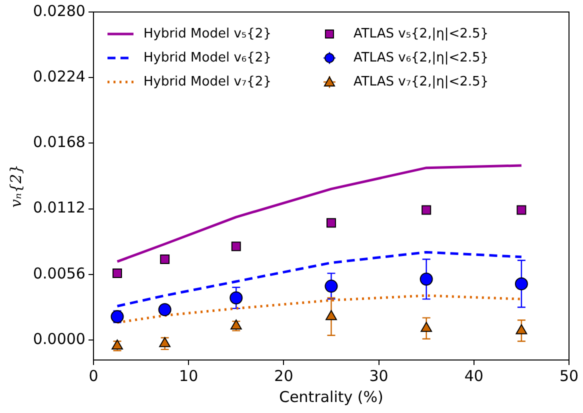 This screenshot has width=583, height=413. Describe the element at coordinates (421, 58) in the screenshot. I see `legend-label: ATLAS v₆{2,|η|<2.5}` at that location.